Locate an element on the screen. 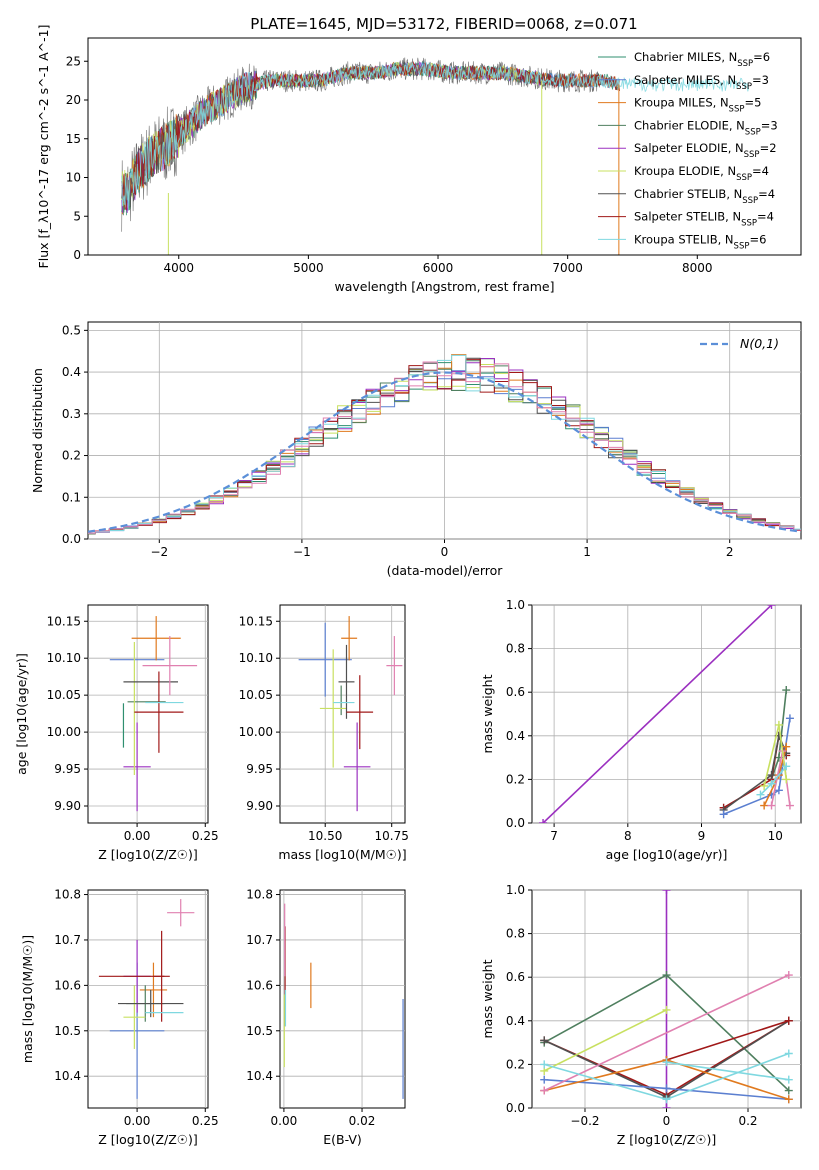  x-axis-label: E(B-V) is located at coordinates (342, 1139).